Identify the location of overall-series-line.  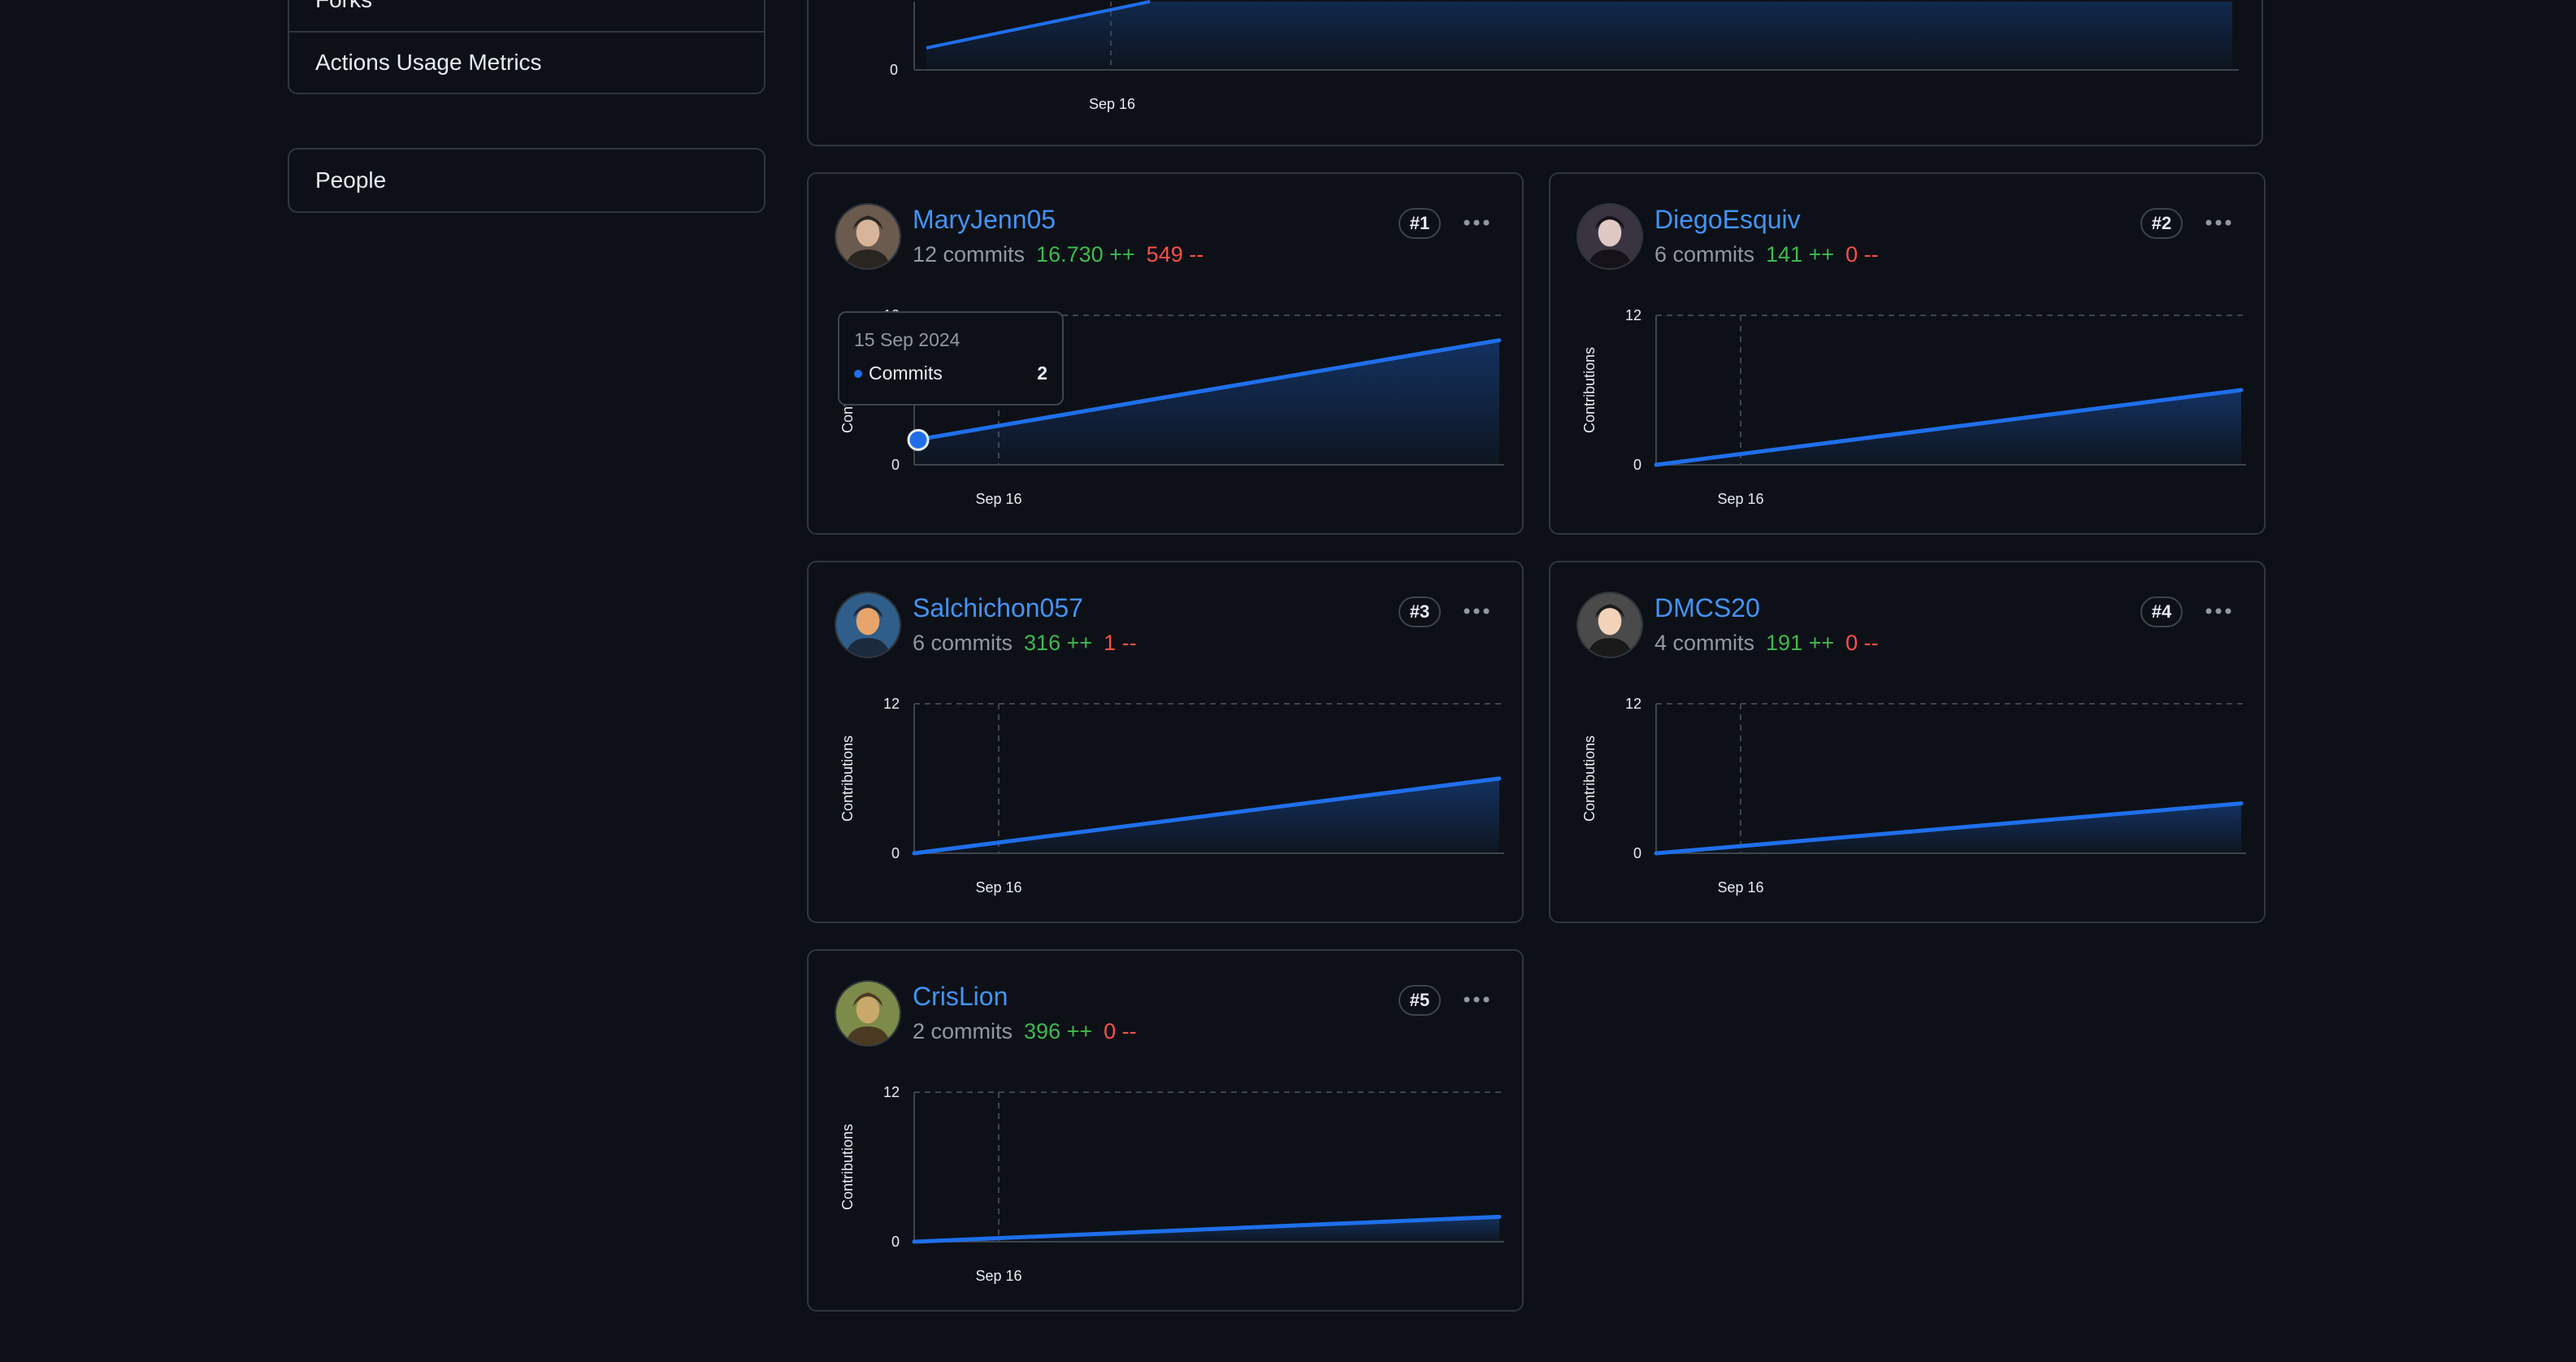
(1038, 25).